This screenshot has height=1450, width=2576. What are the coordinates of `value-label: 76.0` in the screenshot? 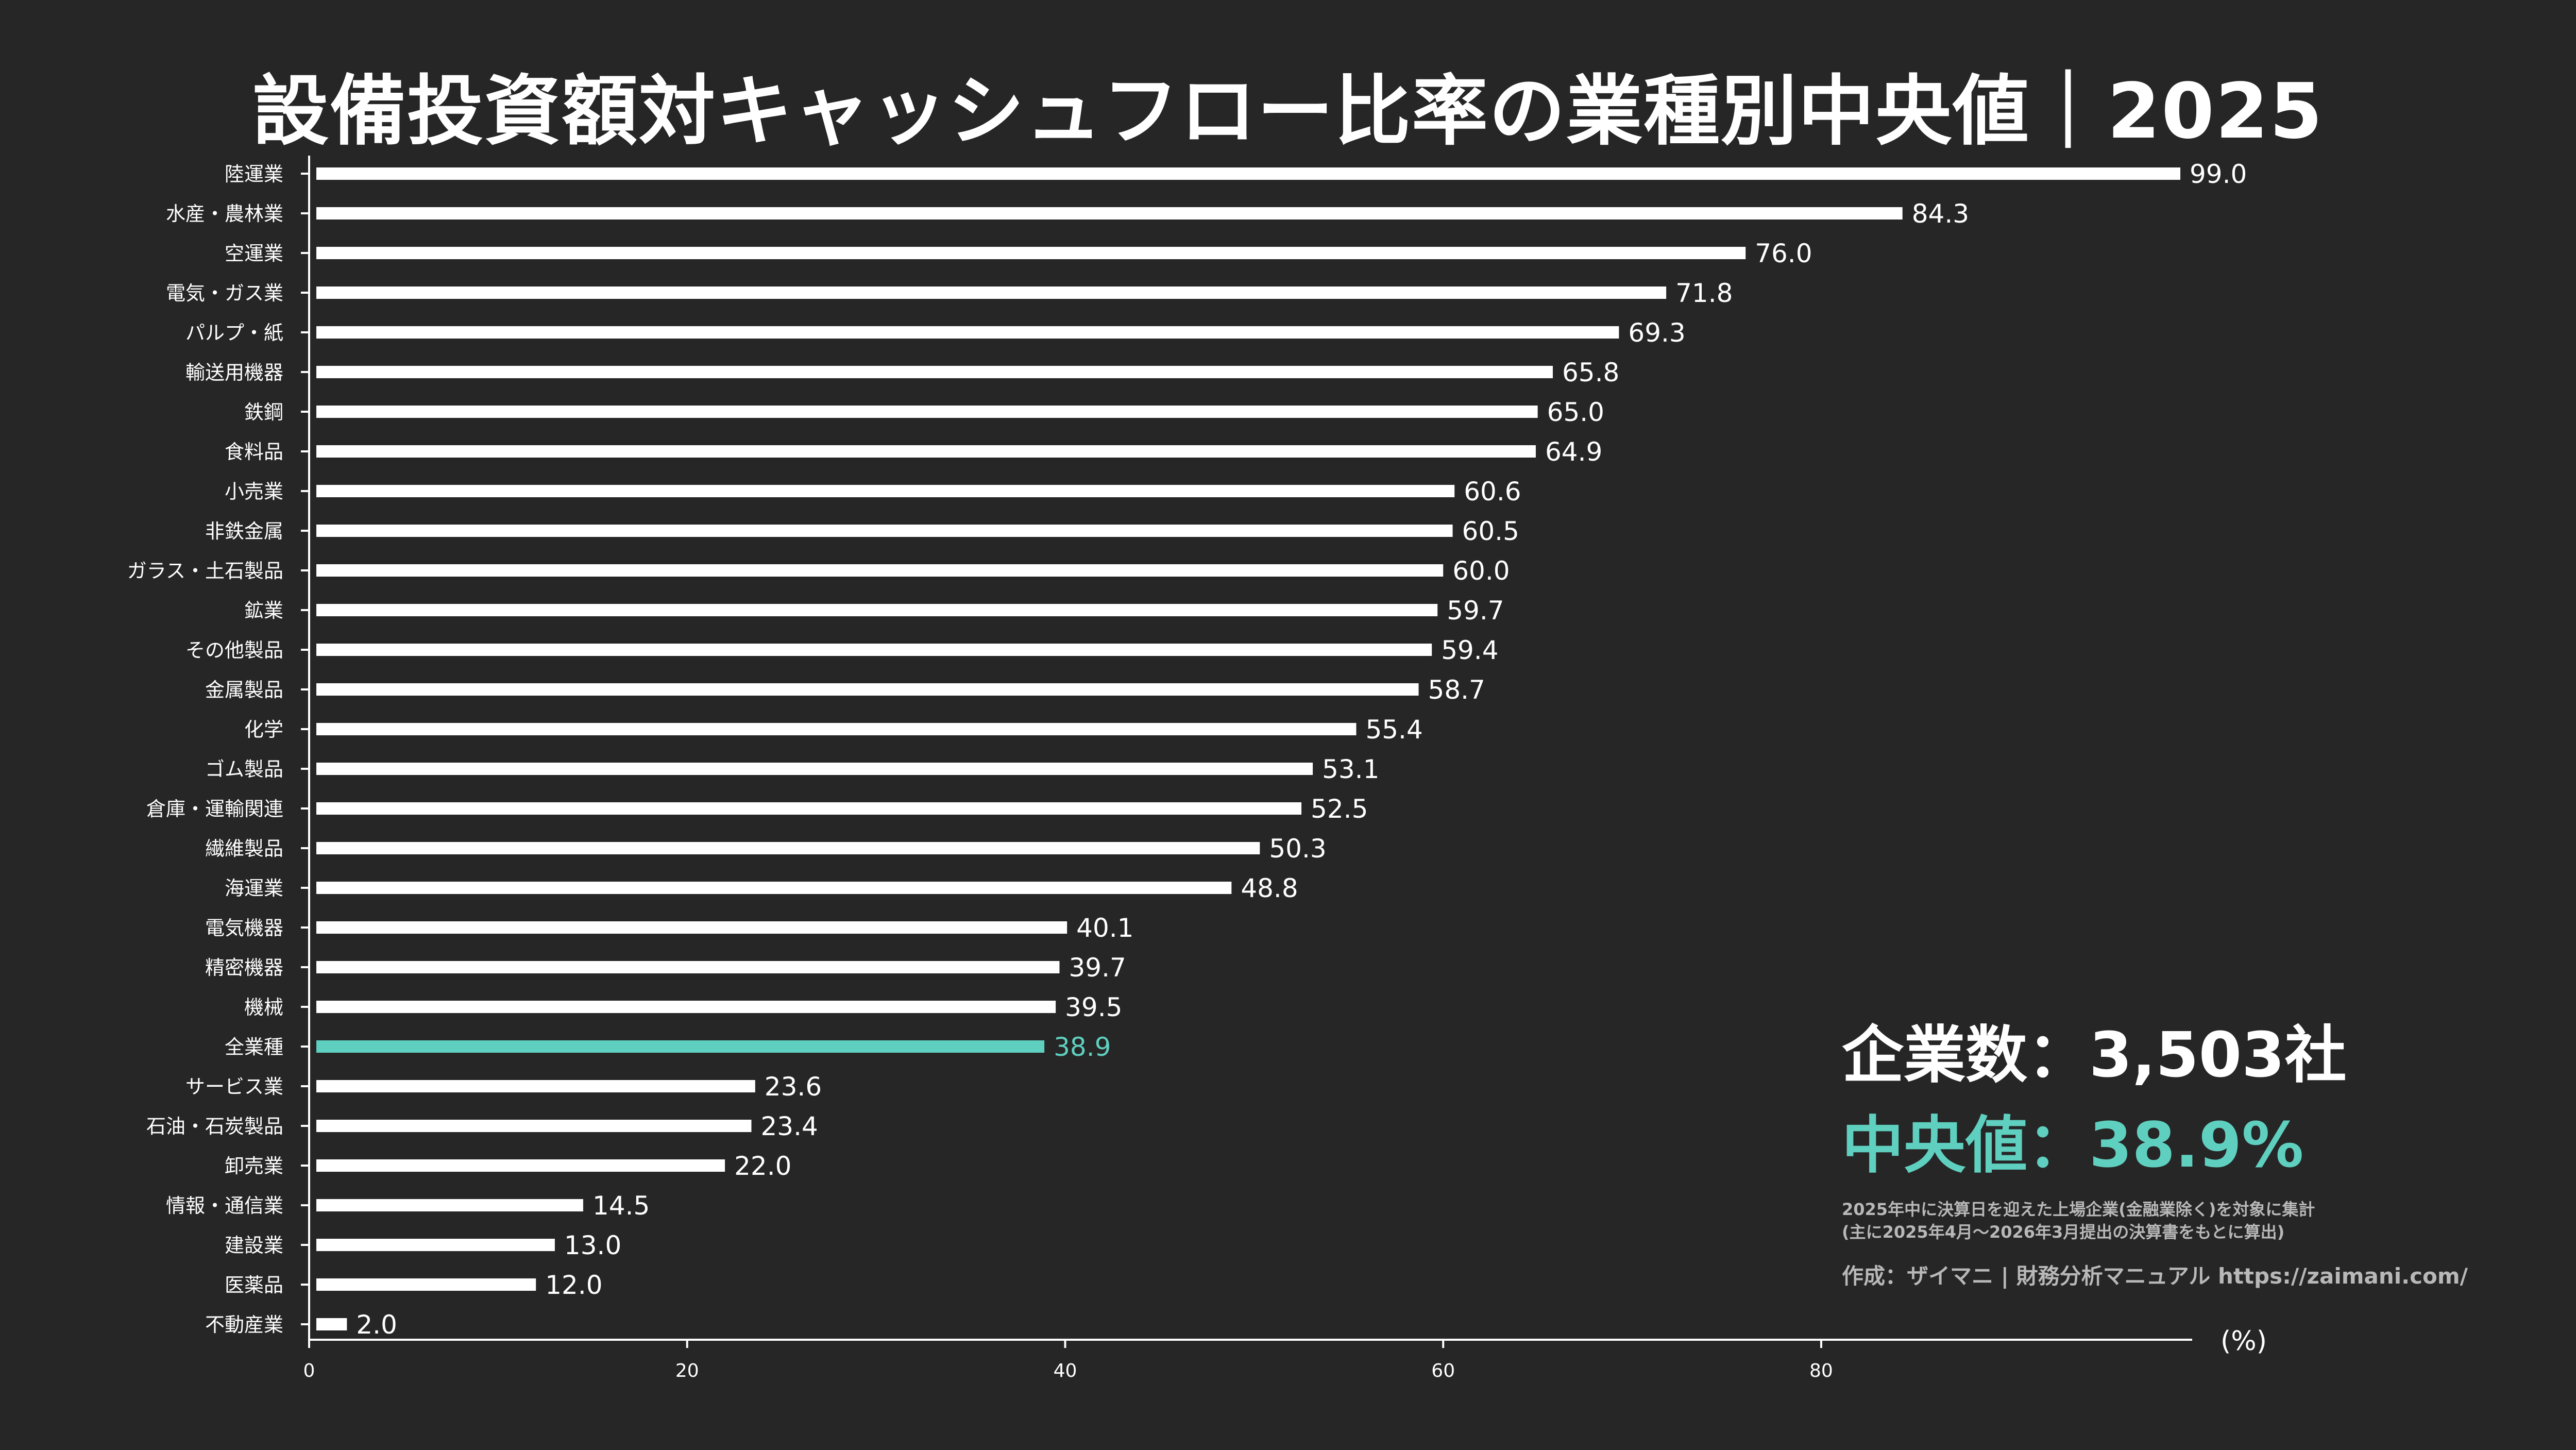 It's located at (1783, 253).